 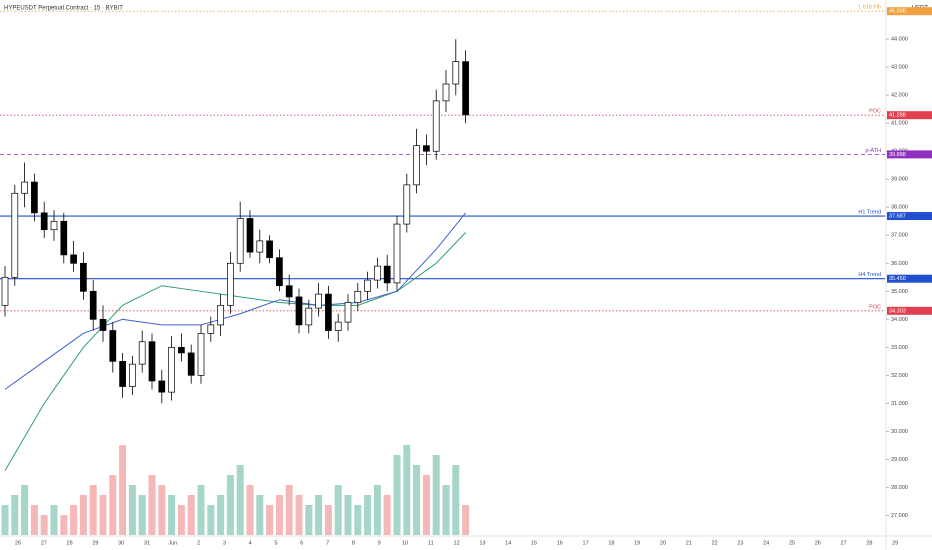 I want to click on price-badge-label: 34.303, so click(x=897, y=311).